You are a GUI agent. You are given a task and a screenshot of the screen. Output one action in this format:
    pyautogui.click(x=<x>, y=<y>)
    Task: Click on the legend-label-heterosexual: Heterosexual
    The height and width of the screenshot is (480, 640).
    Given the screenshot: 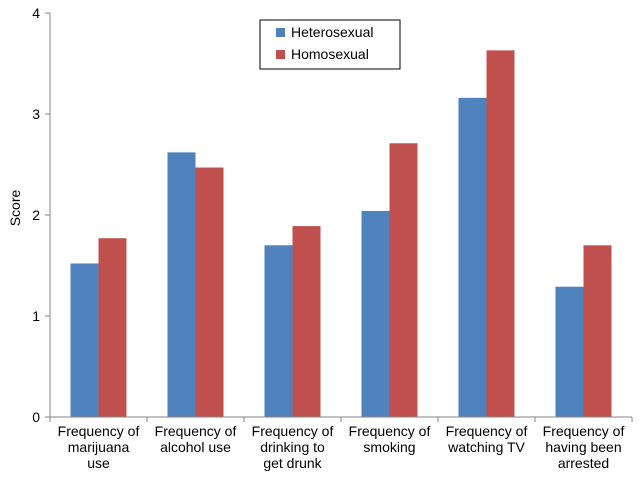 What is the action you would take?
    pyautogui.click(x=332, y=32)
    